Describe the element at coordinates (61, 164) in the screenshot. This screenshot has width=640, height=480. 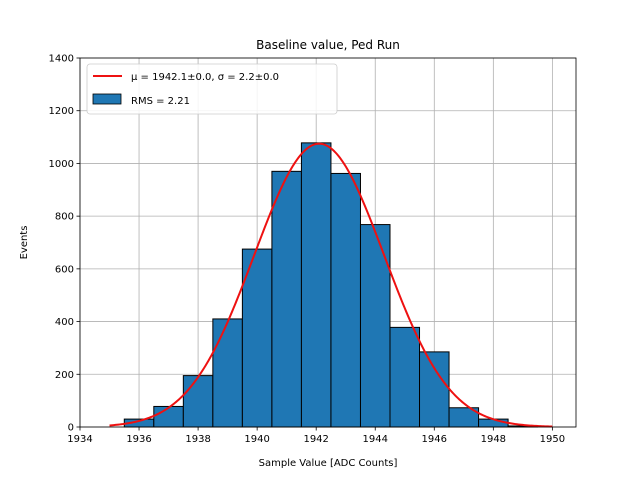
I see `y-tick-label: 1000` at that location.